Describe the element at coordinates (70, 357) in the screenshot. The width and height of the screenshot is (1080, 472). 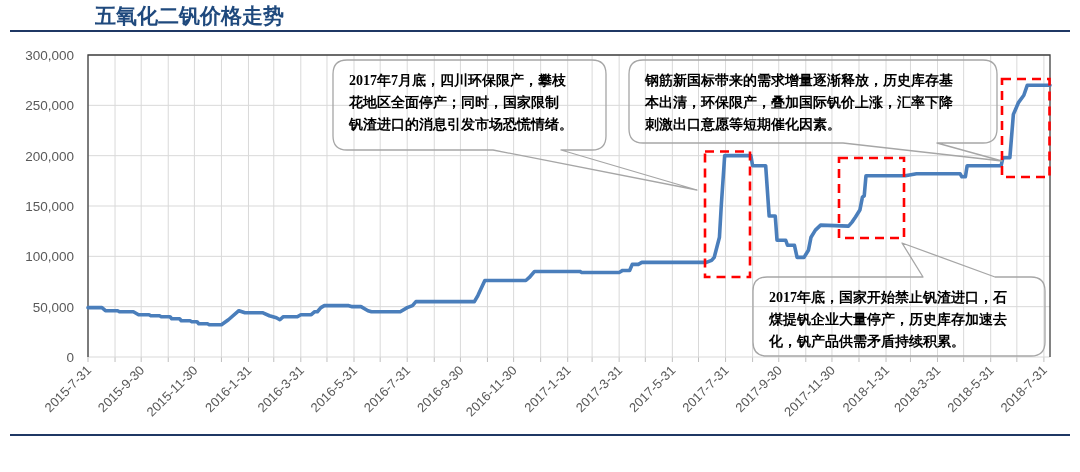
I see `y-tick-label: 0` at that location.